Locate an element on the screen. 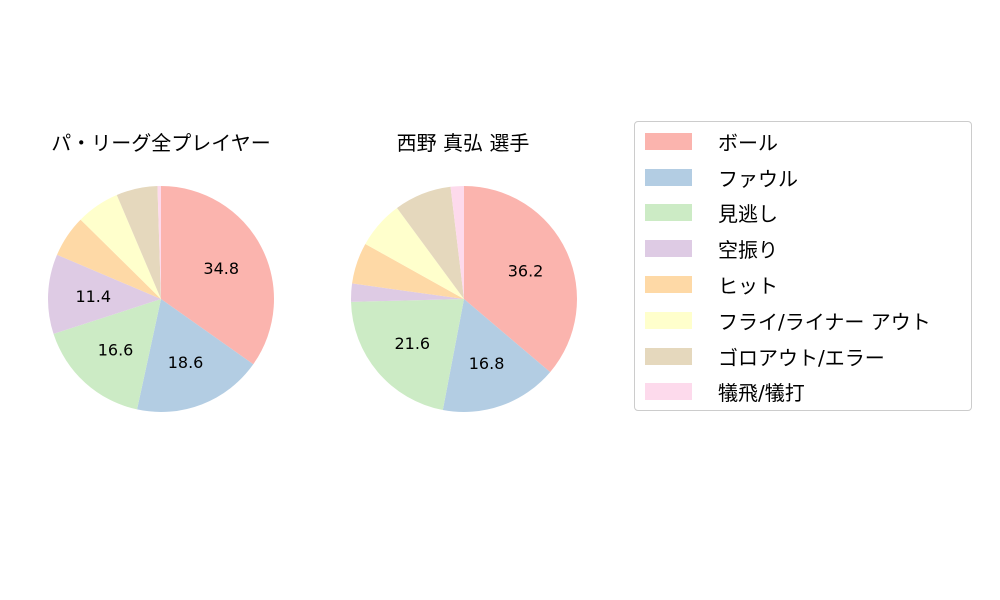  legend-label: ヒット is located at coordinates (748, 285).